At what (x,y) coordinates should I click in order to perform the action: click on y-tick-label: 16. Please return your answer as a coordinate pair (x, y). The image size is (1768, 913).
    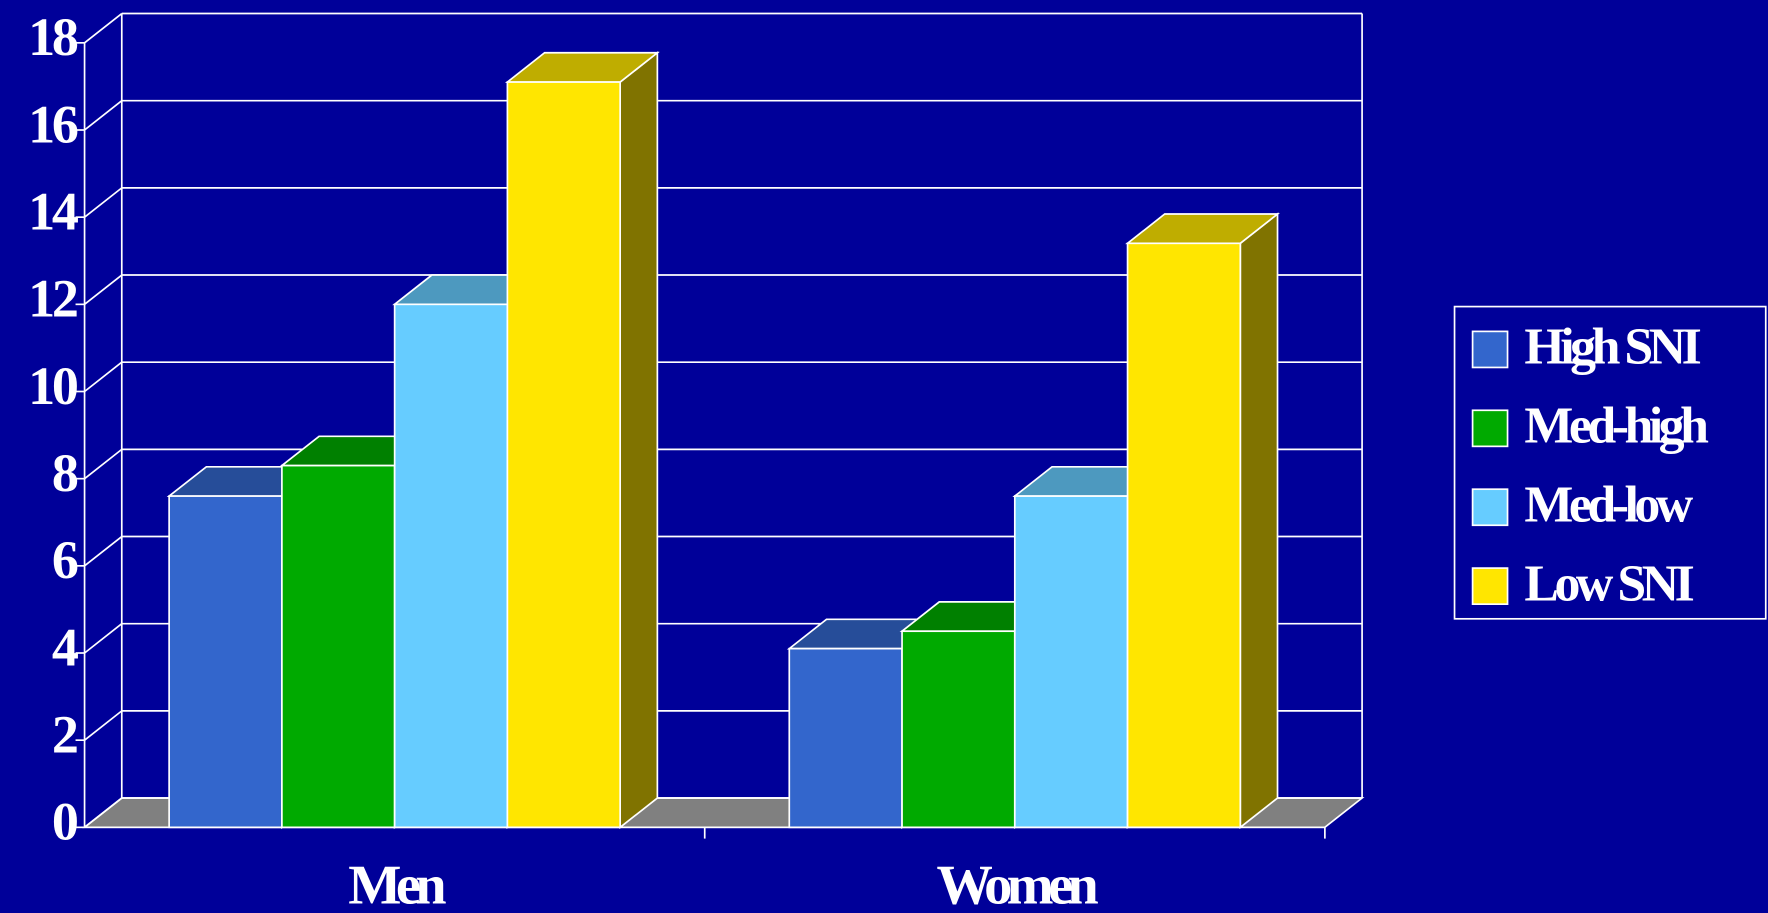
    Looking at the image, I should click on (53, 124).